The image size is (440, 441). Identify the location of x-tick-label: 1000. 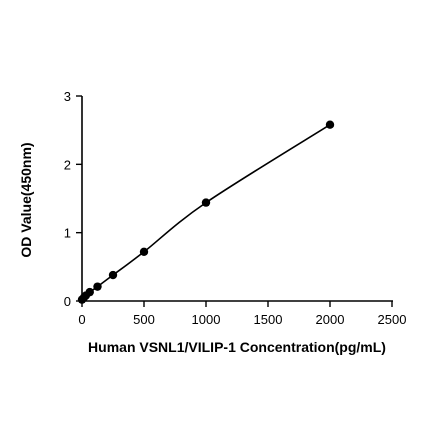
(206, 319).